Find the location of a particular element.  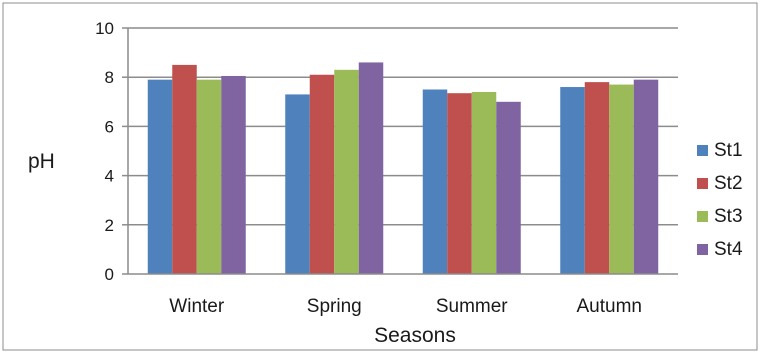

legend-swatch-st1 is located at coordinates (702, 150).